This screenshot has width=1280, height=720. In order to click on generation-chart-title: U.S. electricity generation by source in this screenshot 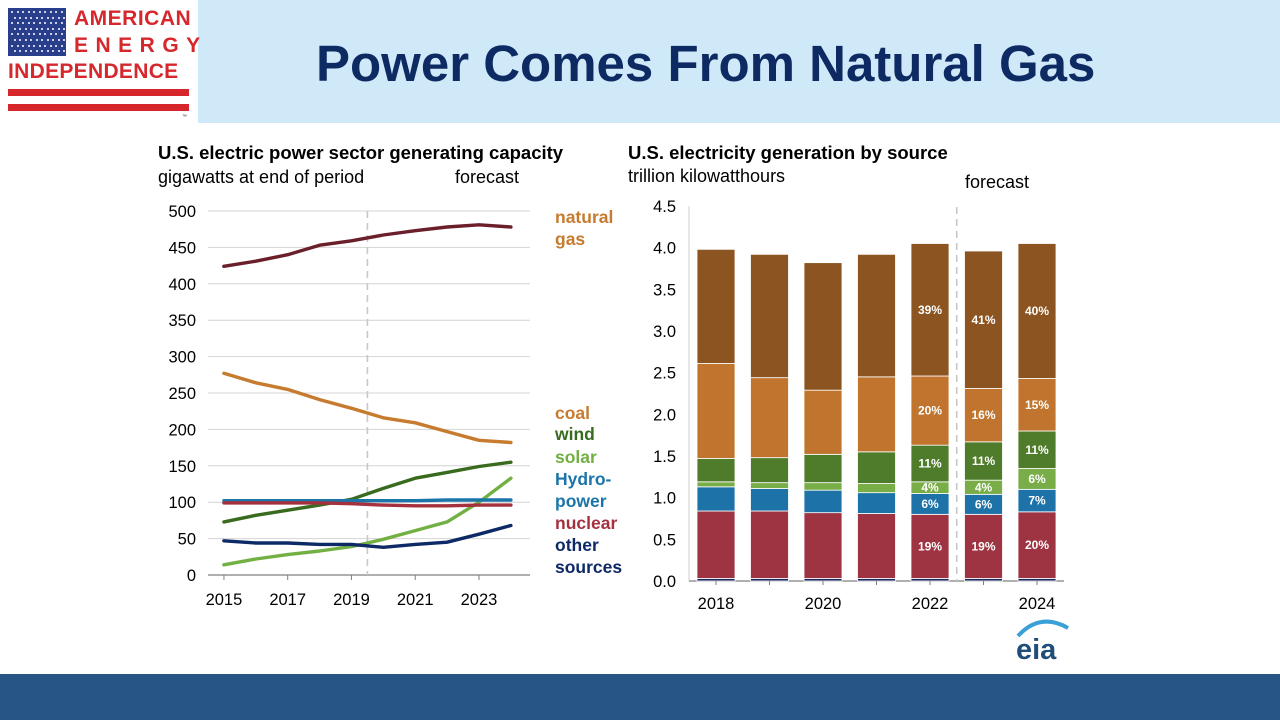, I will do `click(788, 152)`.